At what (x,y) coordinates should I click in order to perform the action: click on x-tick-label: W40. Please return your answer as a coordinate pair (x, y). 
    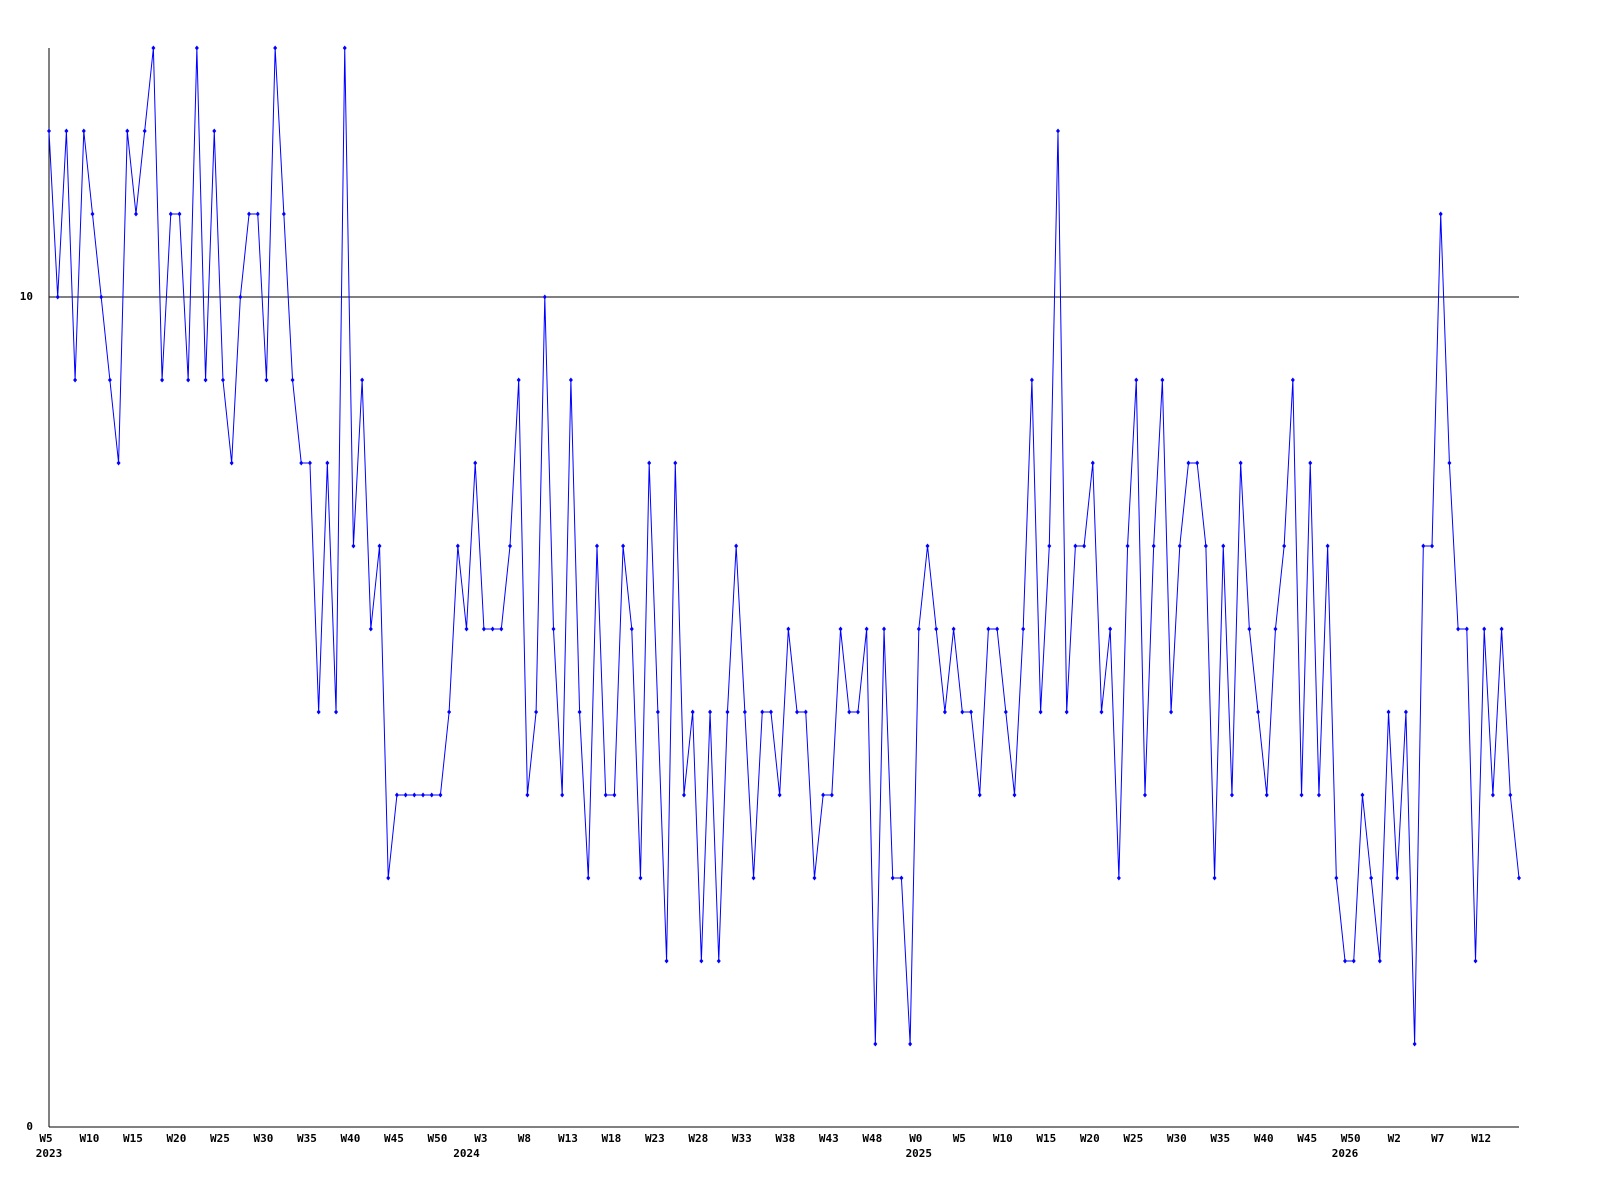
    Looking at the image, I should click on (351, 1138).